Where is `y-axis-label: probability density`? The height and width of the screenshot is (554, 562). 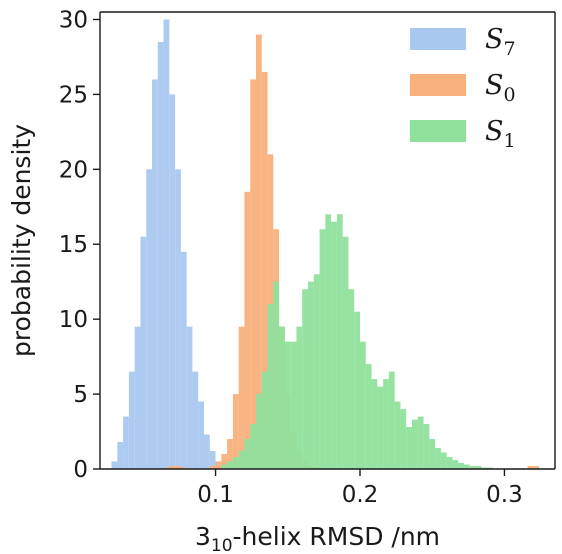
y-axis-label: probability density is located at coordinates (21, 240).